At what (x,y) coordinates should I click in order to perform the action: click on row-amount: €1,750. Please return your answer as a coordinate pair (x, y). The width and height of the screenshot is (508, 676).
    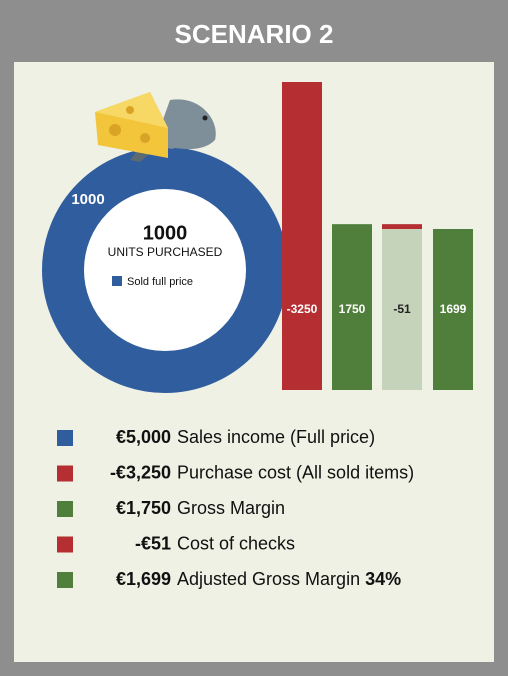
    Looking at the image, I should click on (143, 508).